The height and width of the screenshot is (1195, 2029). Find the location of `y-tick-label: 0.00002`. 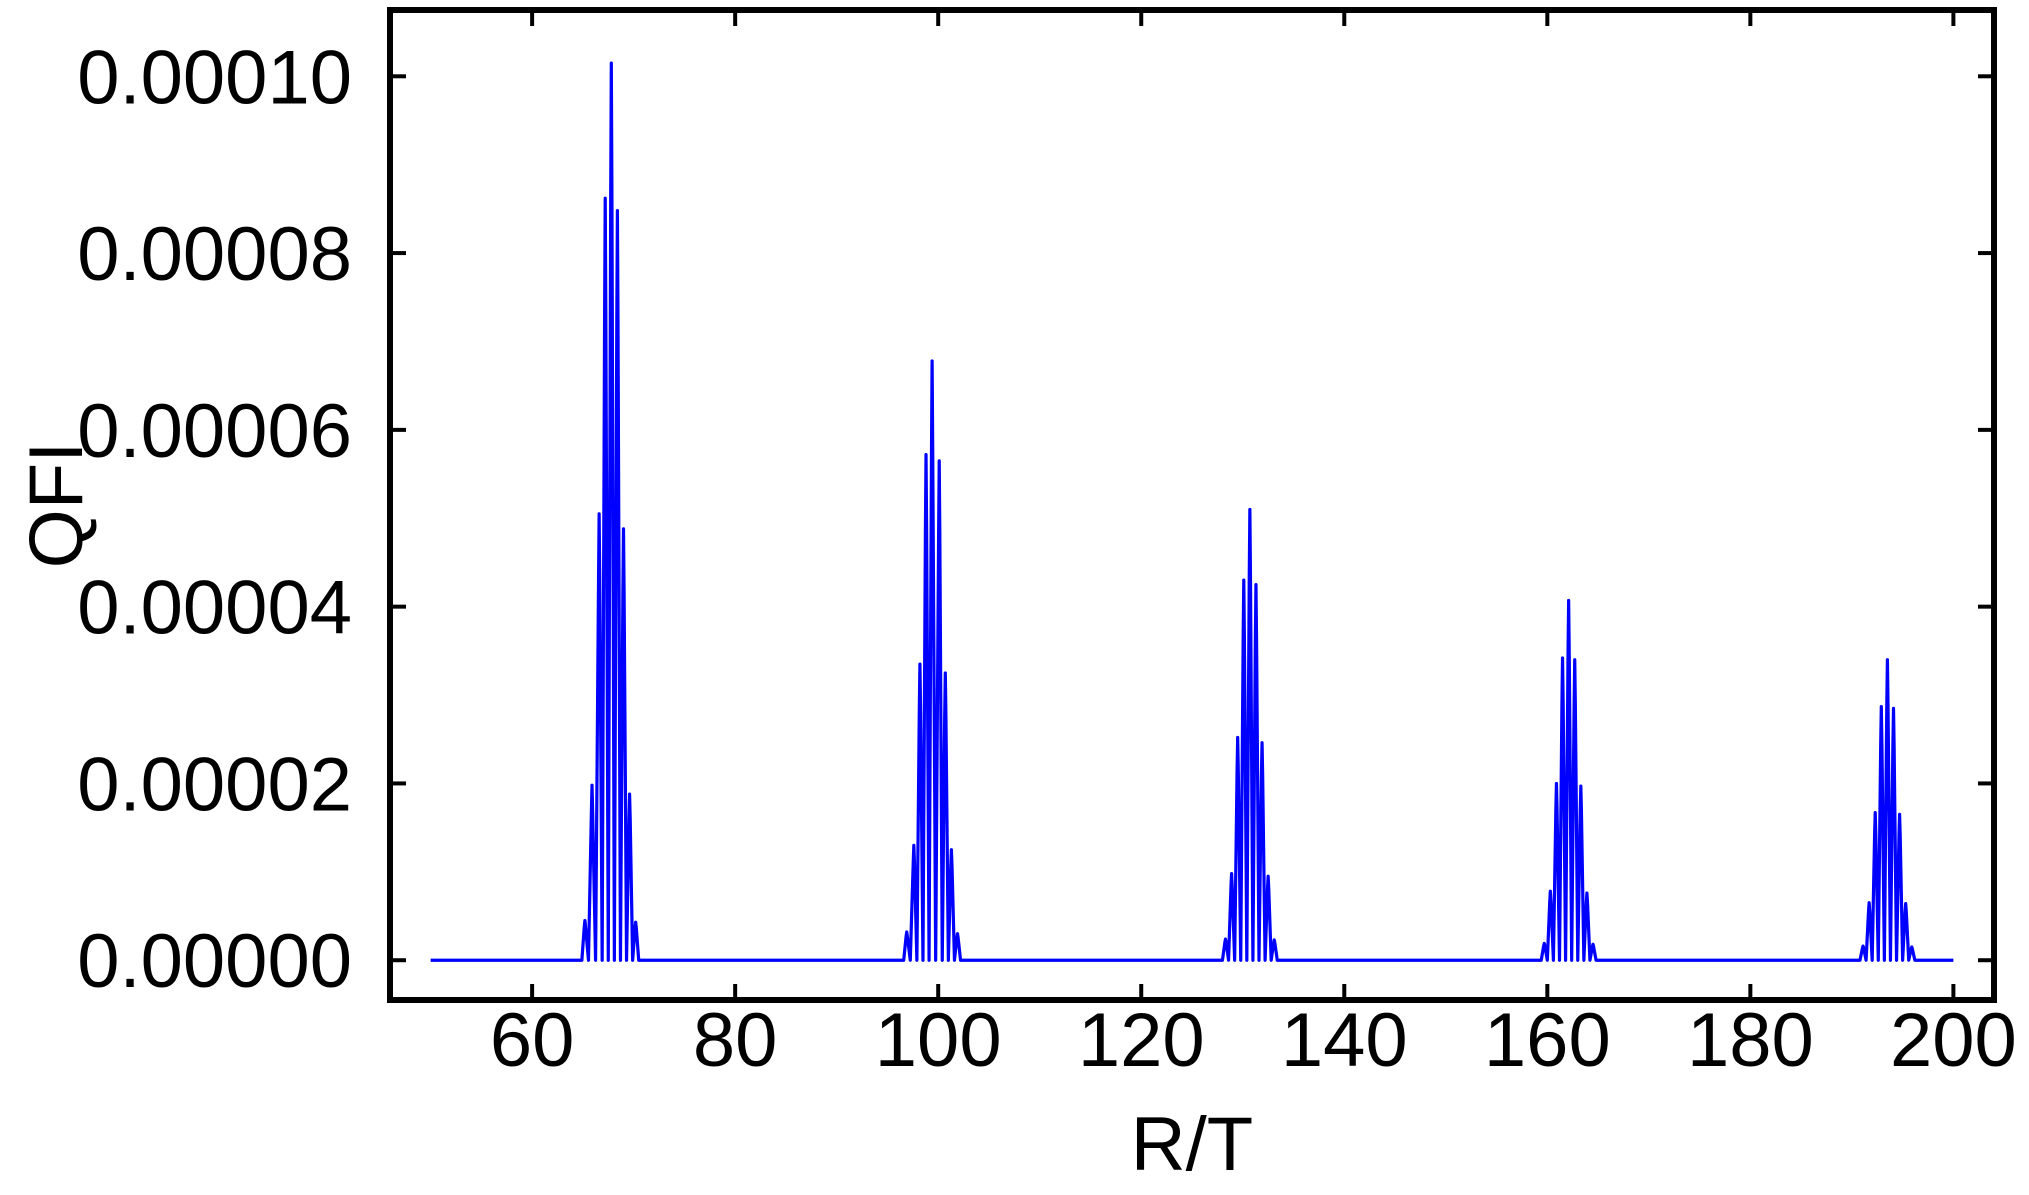

y-tick-label: 0.00002 is located at coordinates (214, 784).